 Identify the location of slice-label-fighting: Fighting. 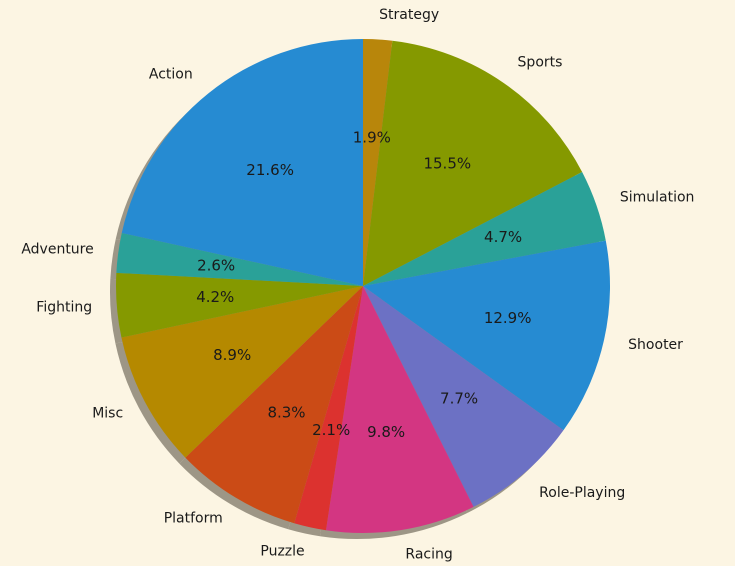
(64, 307).